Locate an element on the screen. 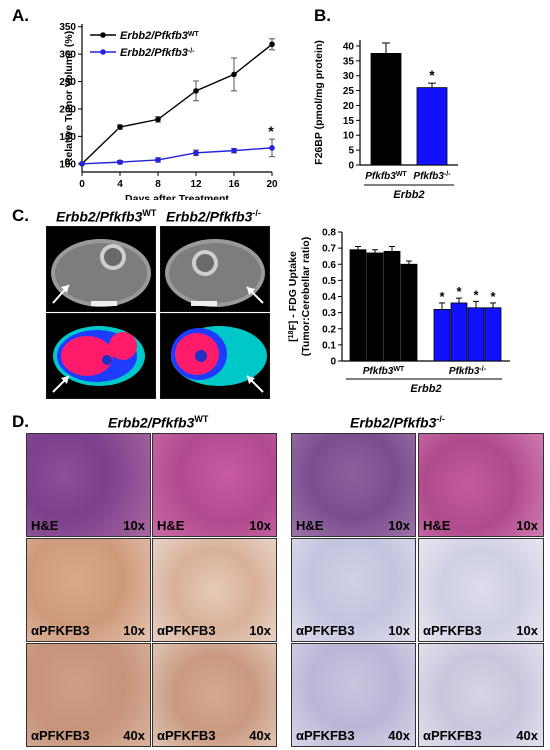  c-group-label-wt: Pfkfb3WT is located at coordinates (384, 372).